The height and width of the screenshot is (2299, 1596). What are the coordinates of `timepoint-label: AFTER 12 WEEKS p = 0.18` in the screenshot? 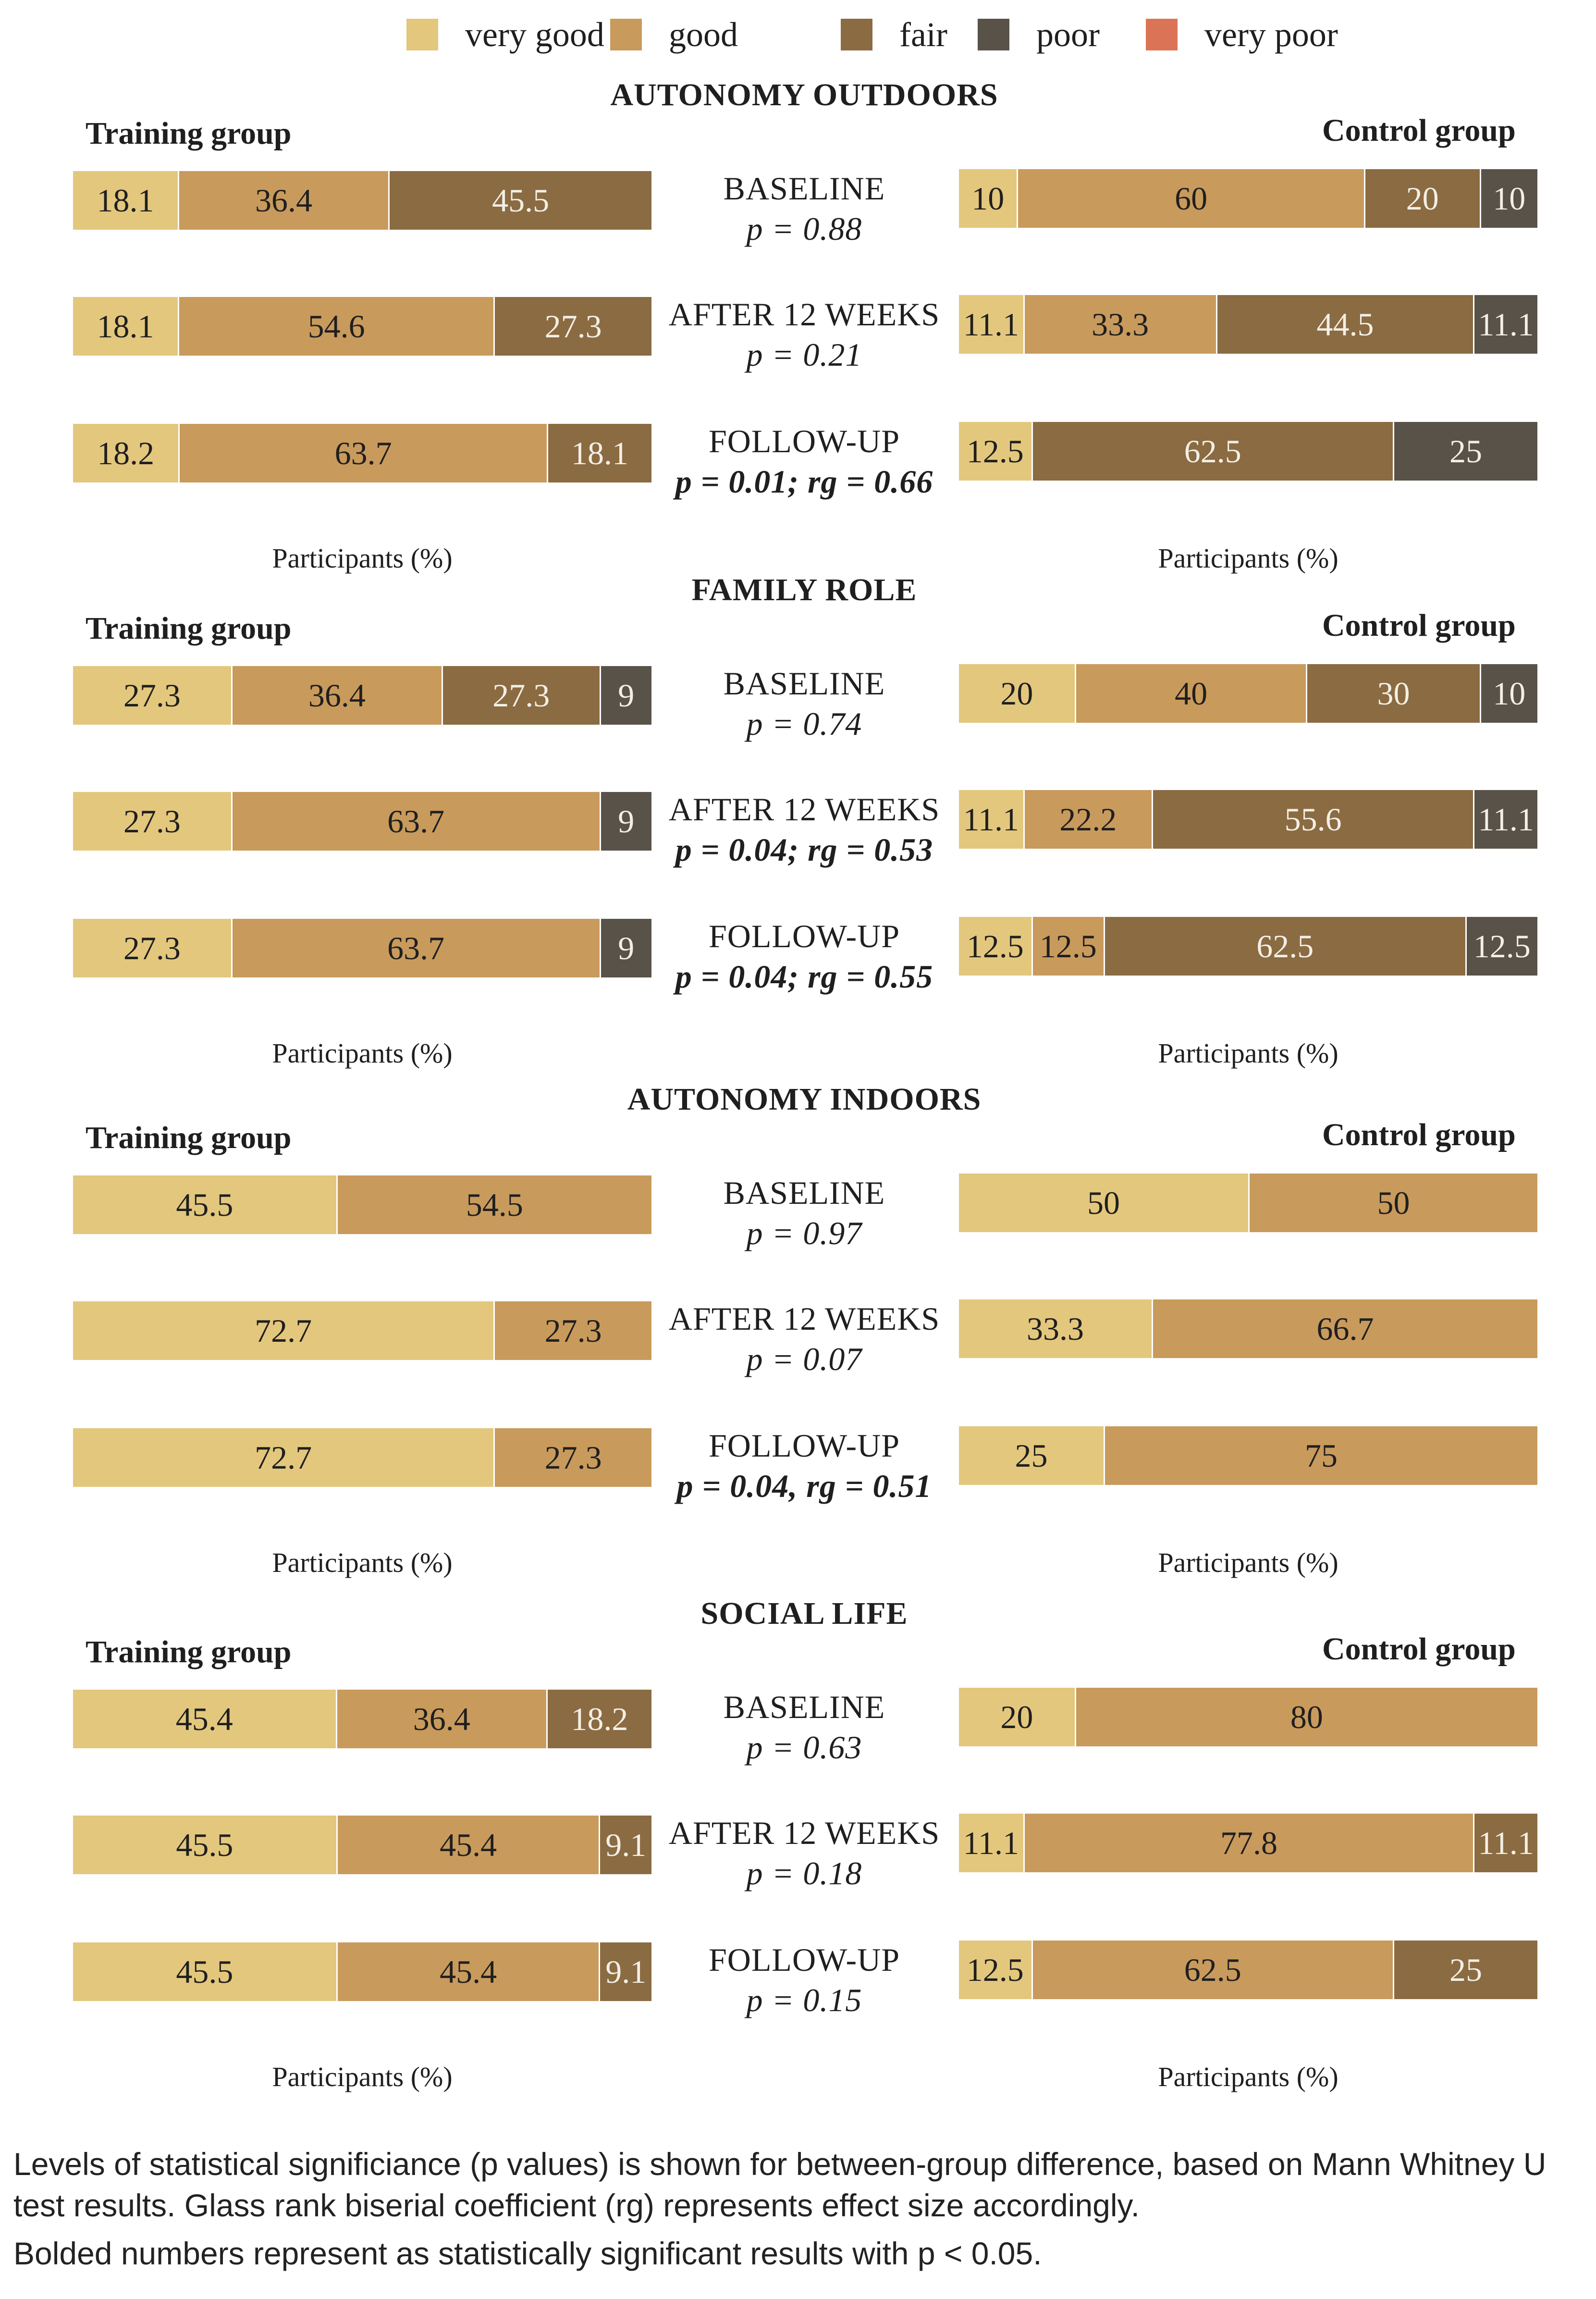 It's located at (804, 1853).